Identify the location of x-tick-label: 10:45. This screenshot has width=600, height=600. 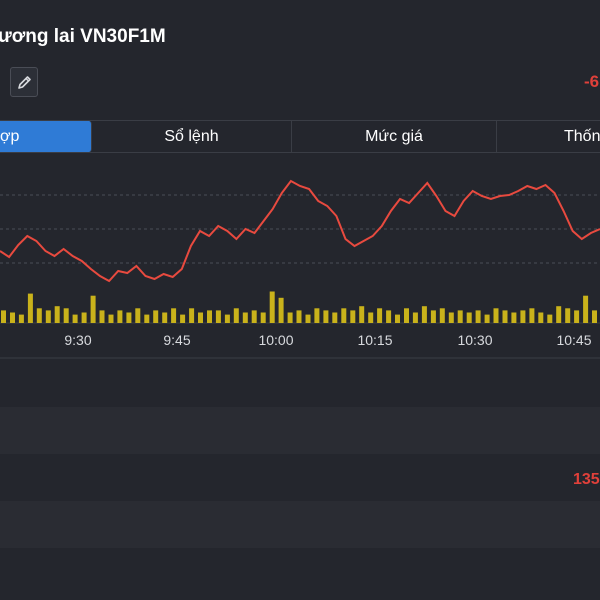
(573, 340).